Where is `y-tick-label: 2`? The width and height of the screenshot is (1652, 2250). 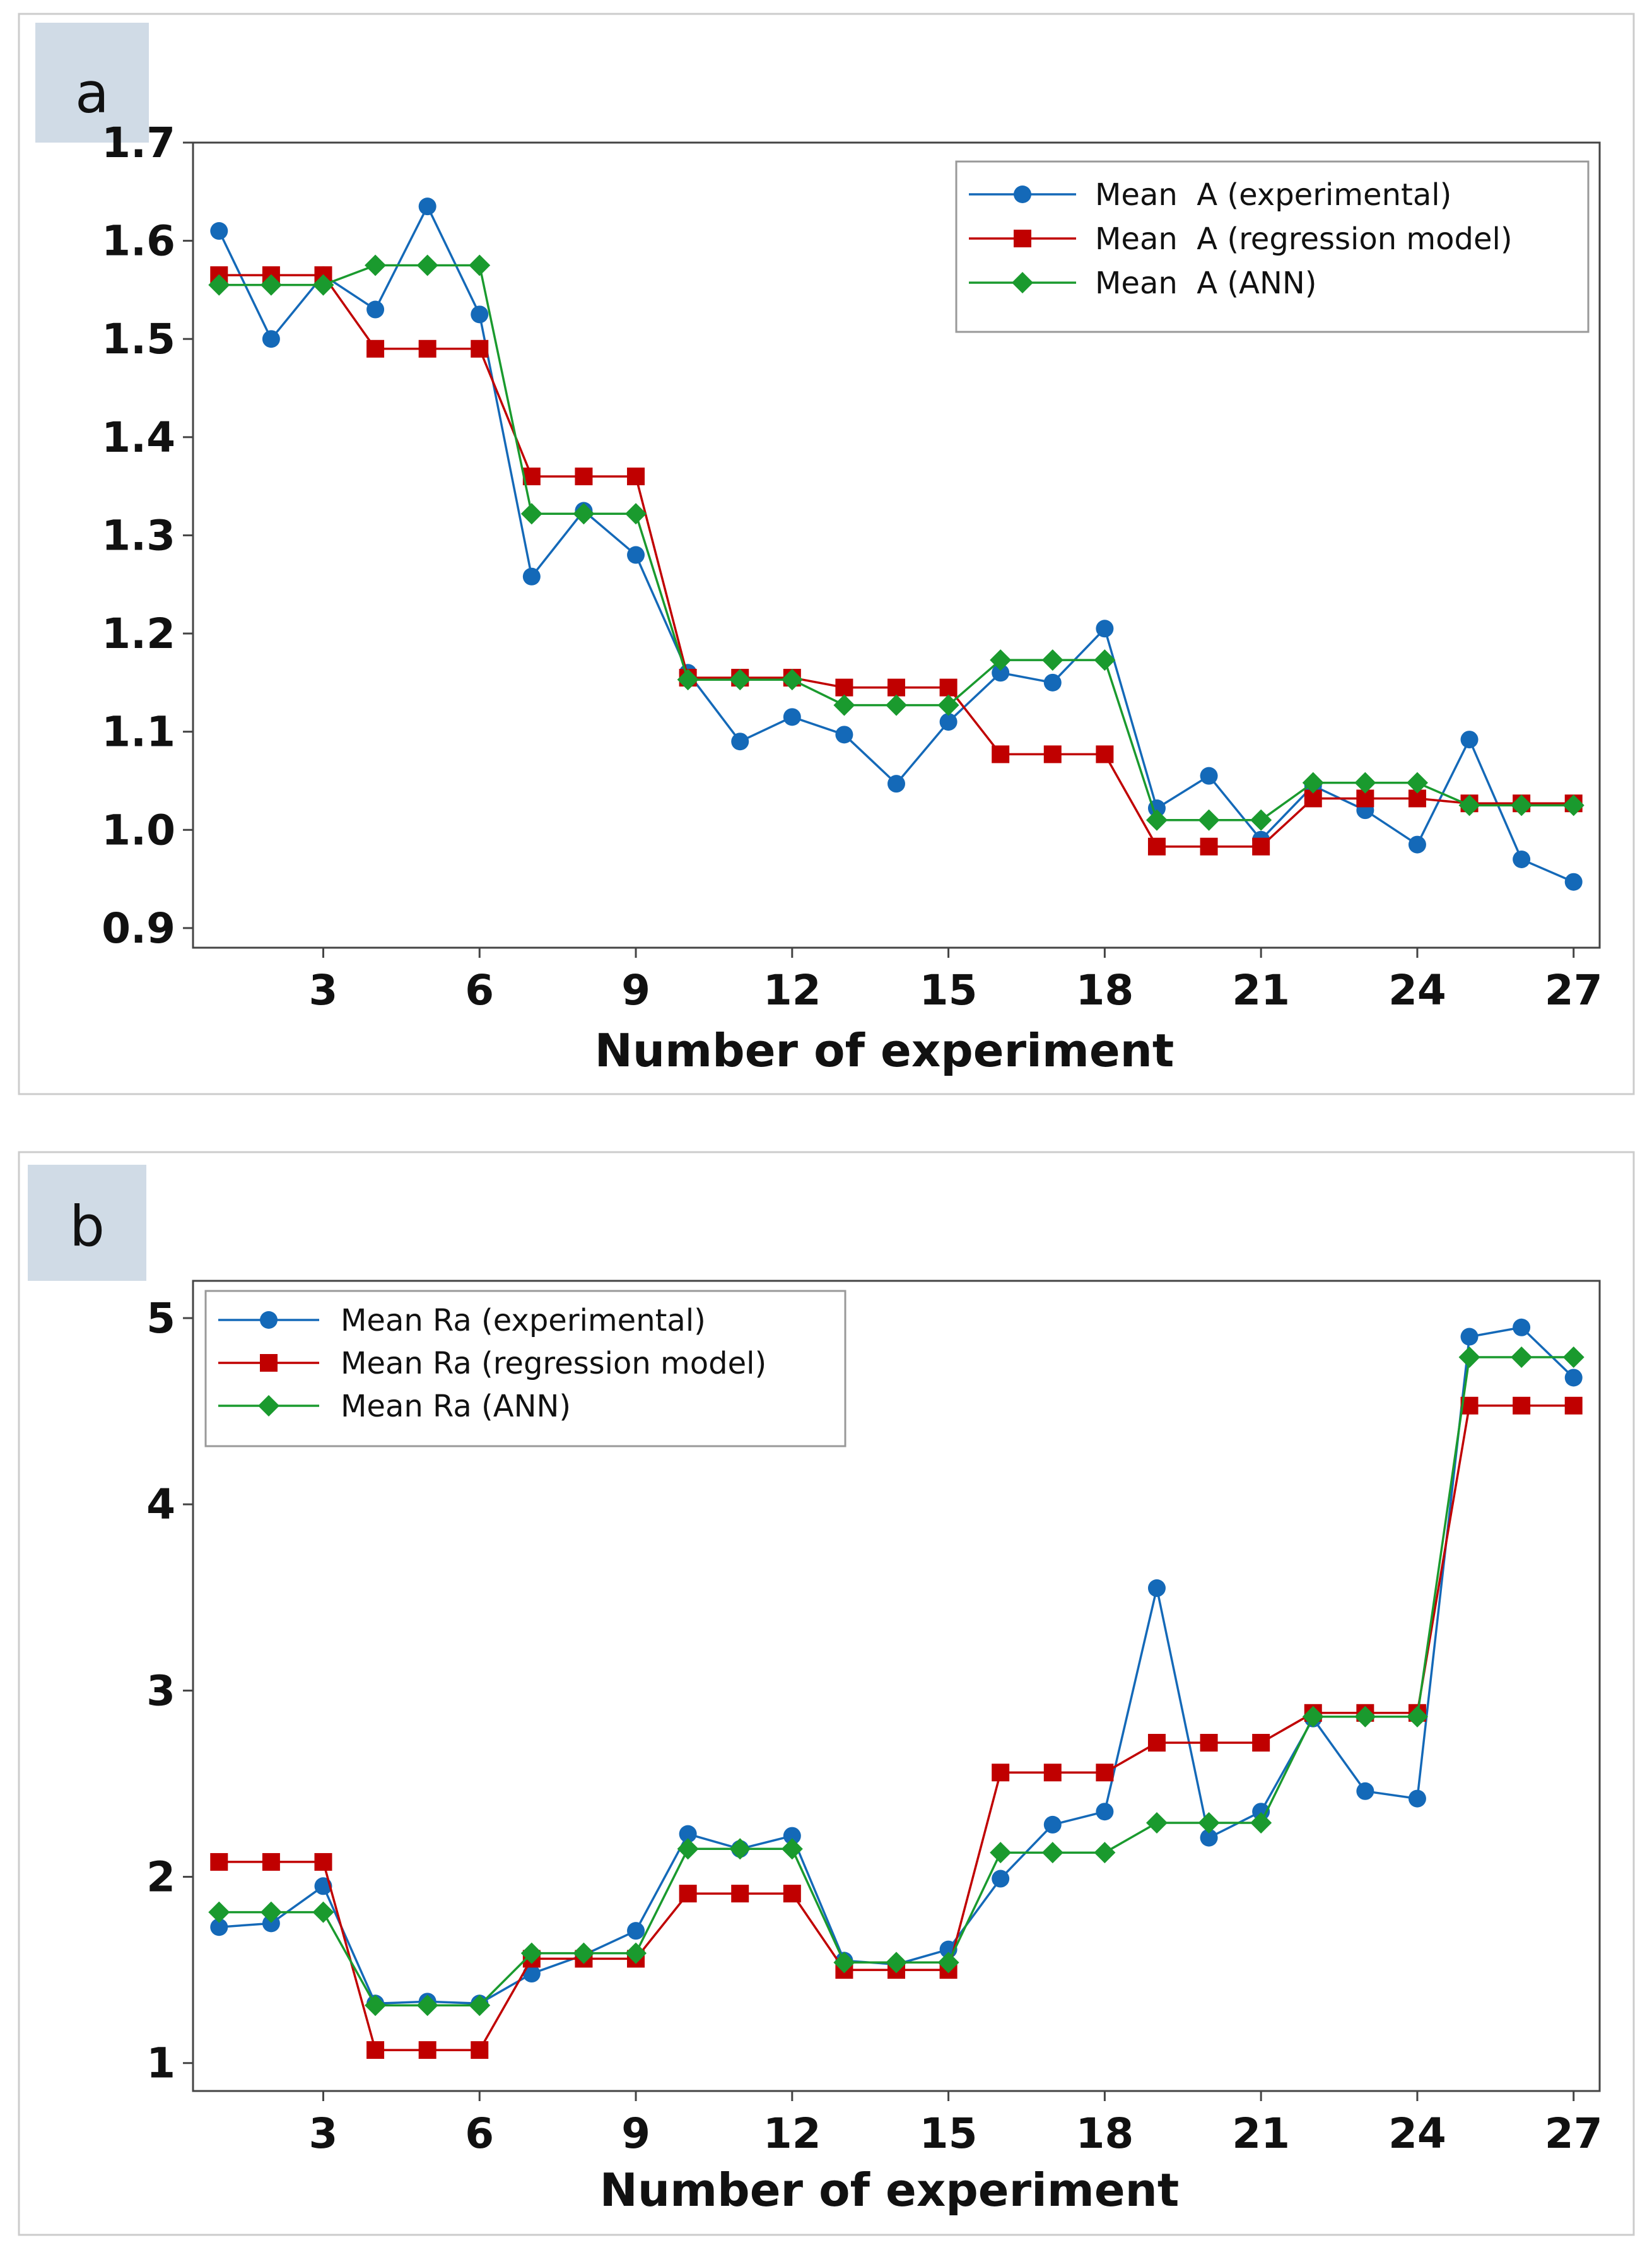
y-tick-label: 2 is located at coordinates (160, 1877).